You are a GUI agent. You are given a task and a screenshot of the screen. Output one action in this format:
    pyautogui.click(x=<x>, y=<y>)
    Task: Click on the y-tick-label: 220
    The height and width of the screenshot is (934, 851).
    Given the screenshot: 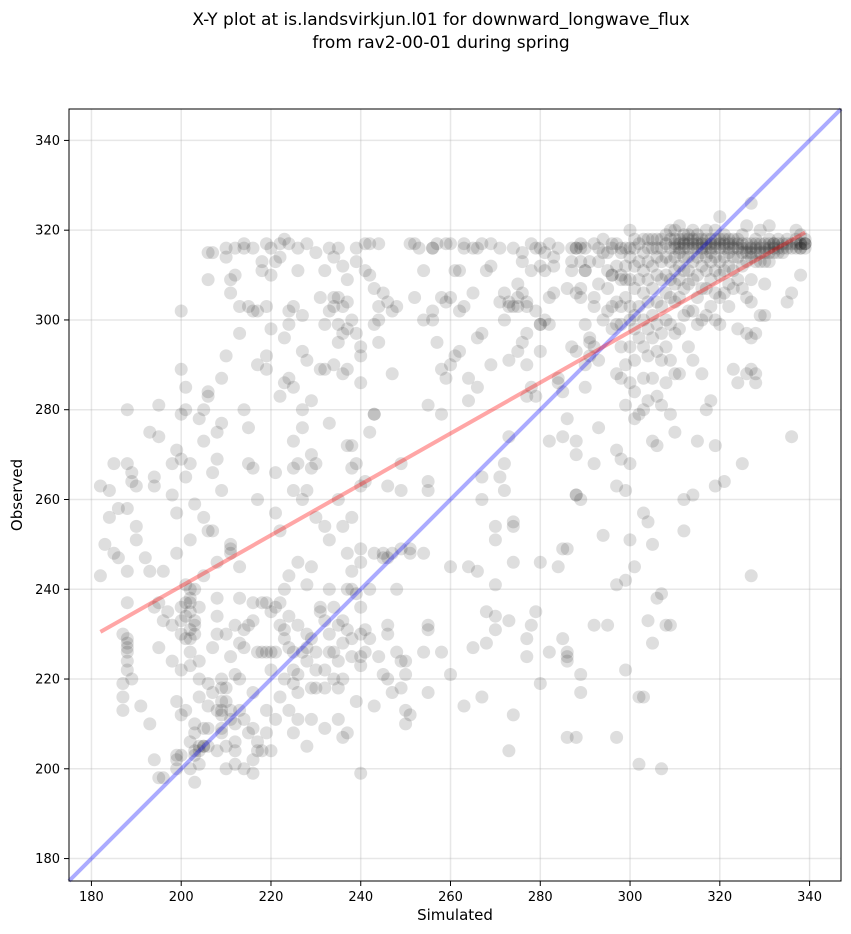 What is the action you would take?
    pyautogui.click(x=47, y=680)
    